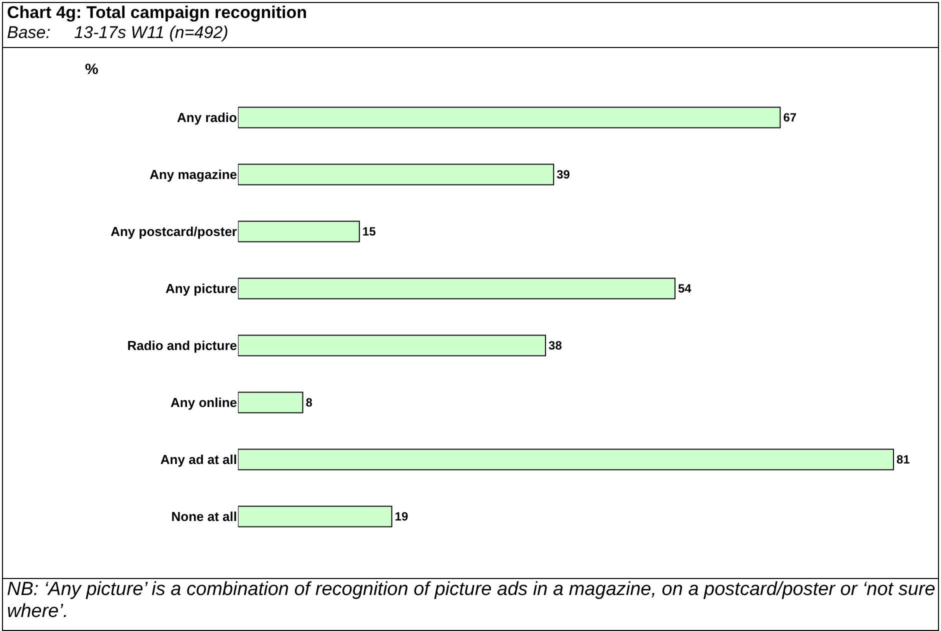 The image size is (941, 631). Describe the element at coordinates (203, 402) in the screenshot. I see `y-tick-label: Any online` at that location.